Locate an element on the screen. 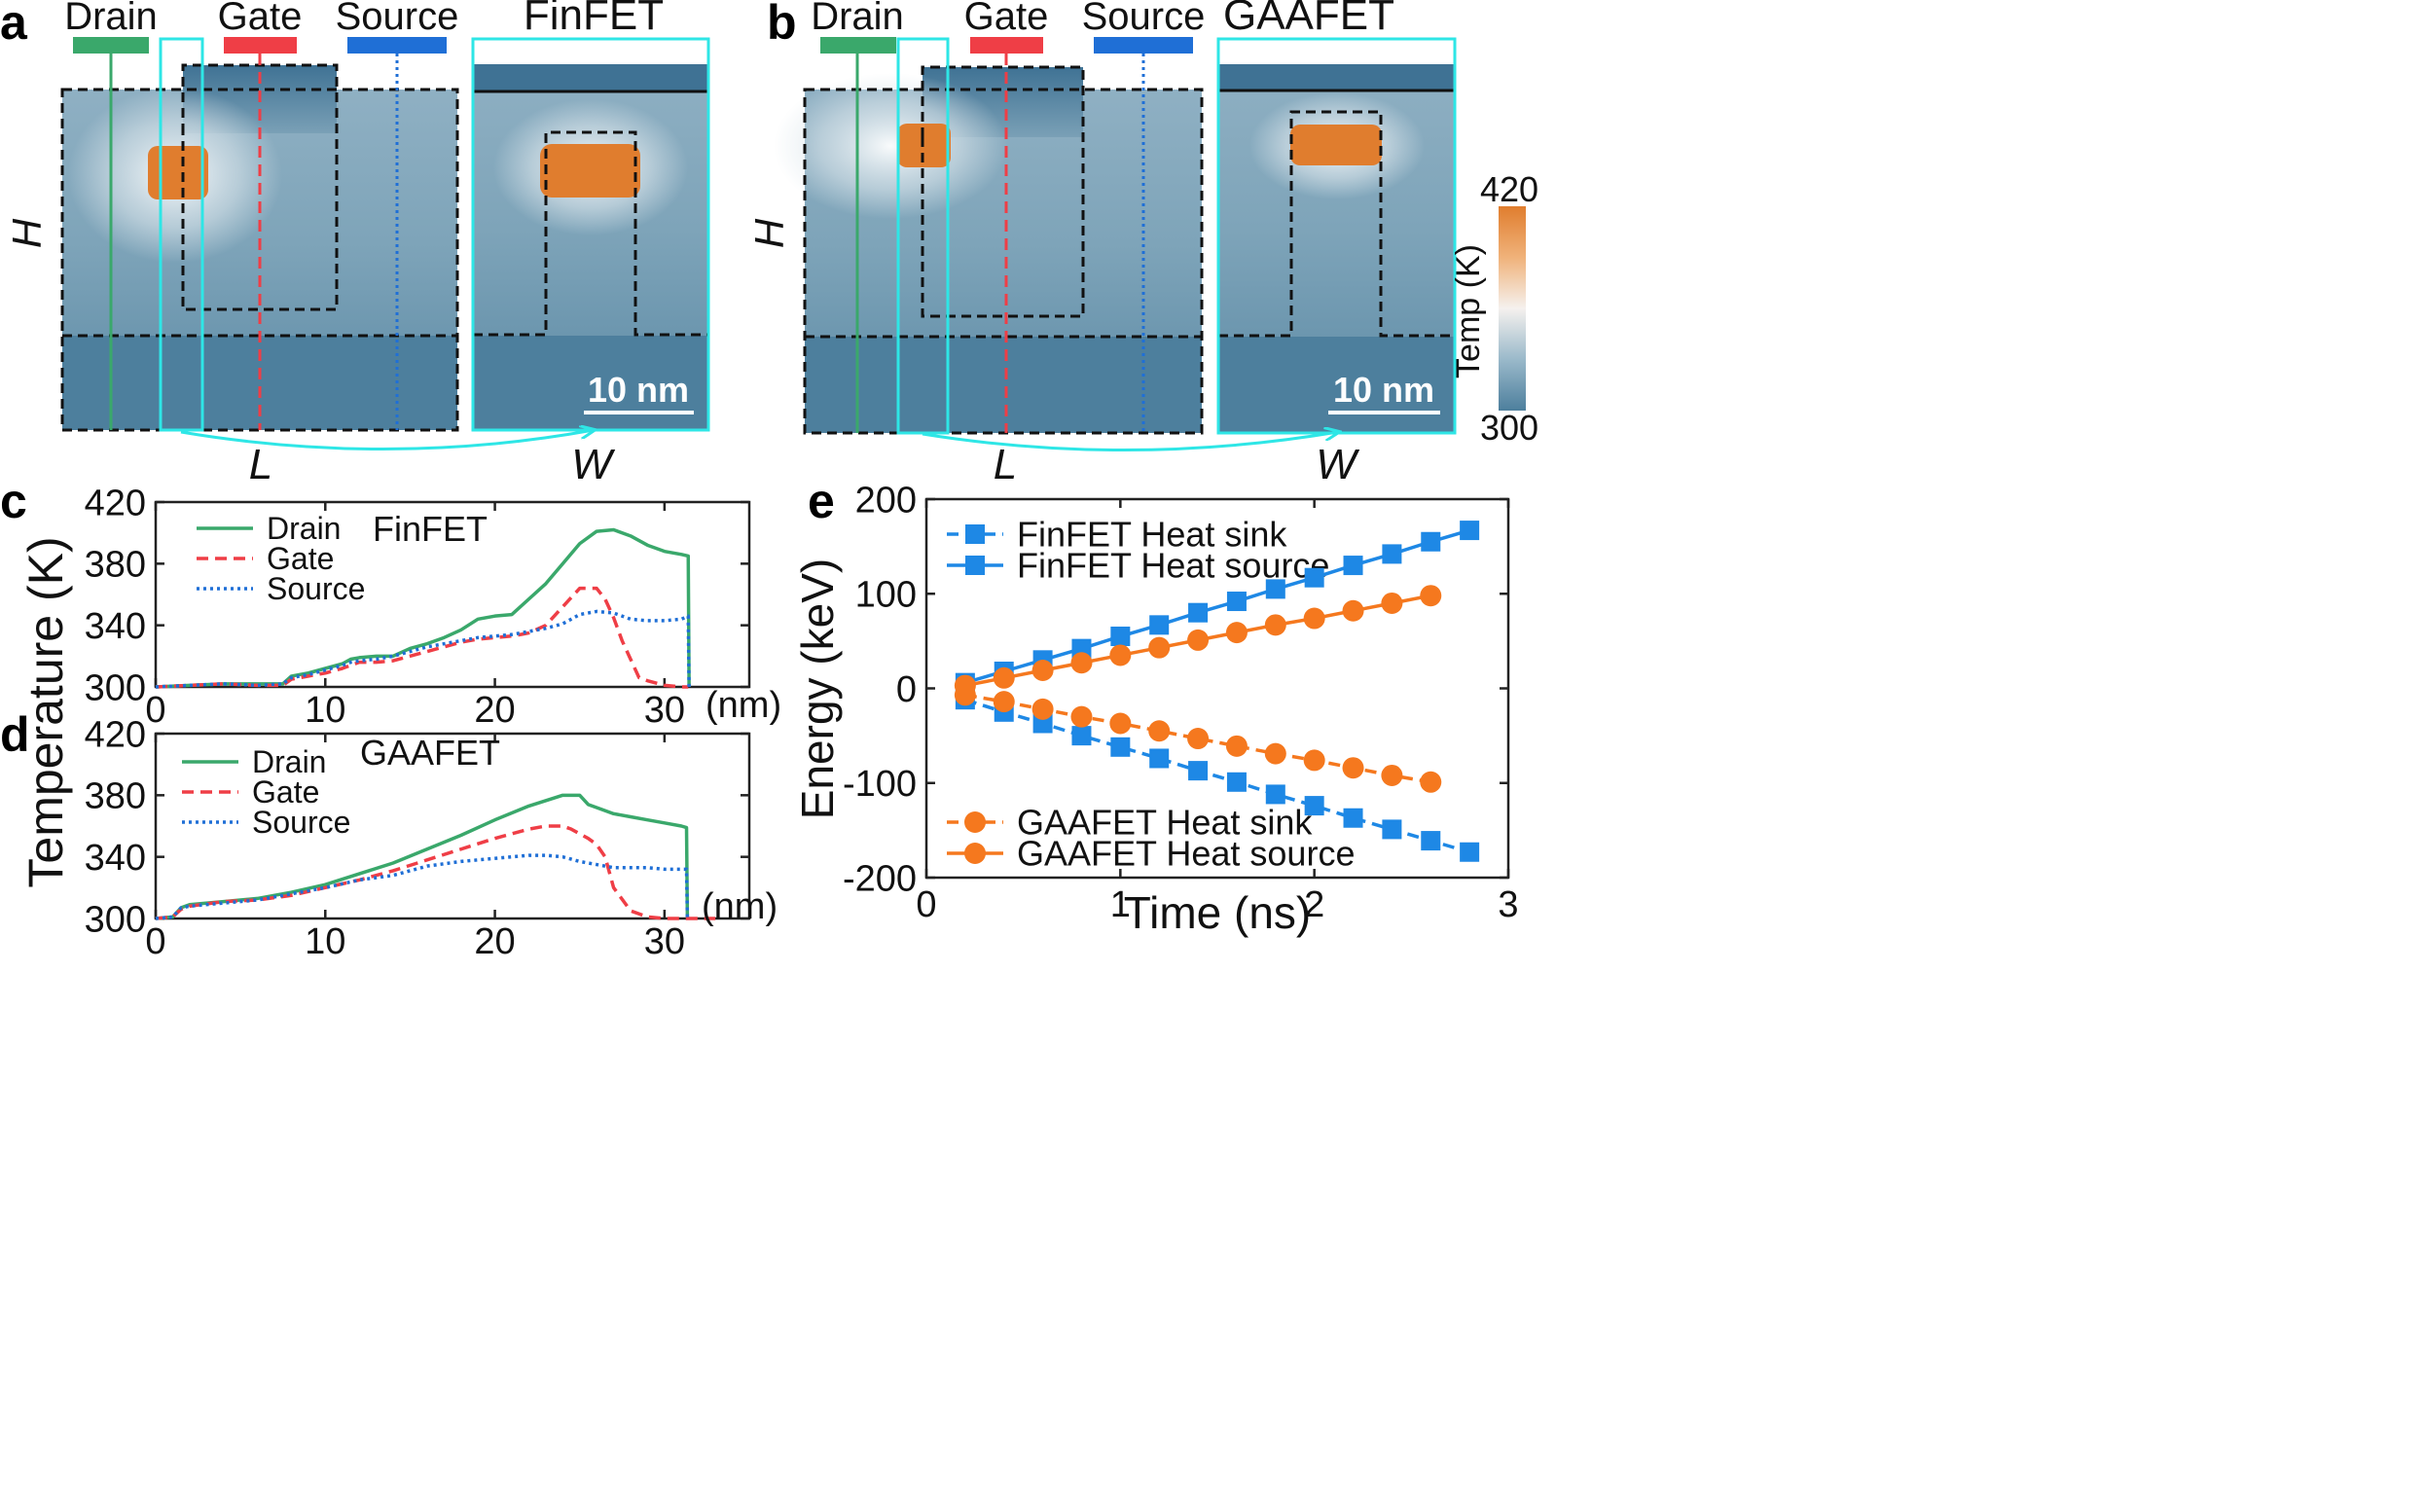 The image size is (2424, 1512). x-tick-label: 20 is located at coordinates (494, 941).